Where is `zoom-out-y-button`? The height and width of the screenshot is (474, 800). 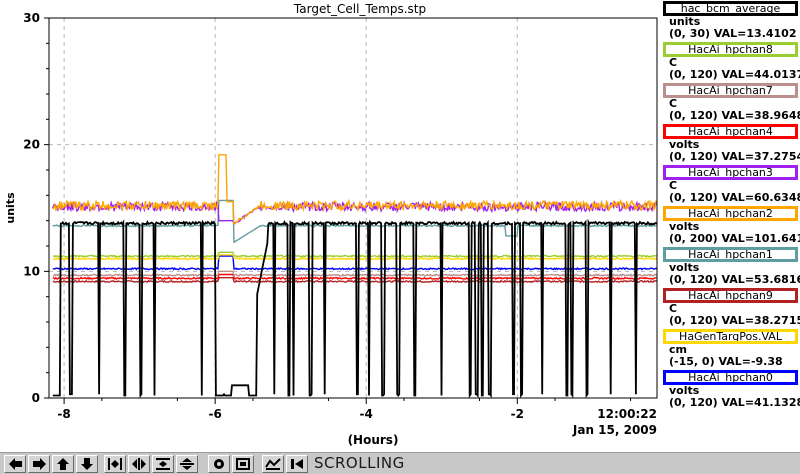 zoom-out-y-button is located at coordinates (187, 464).